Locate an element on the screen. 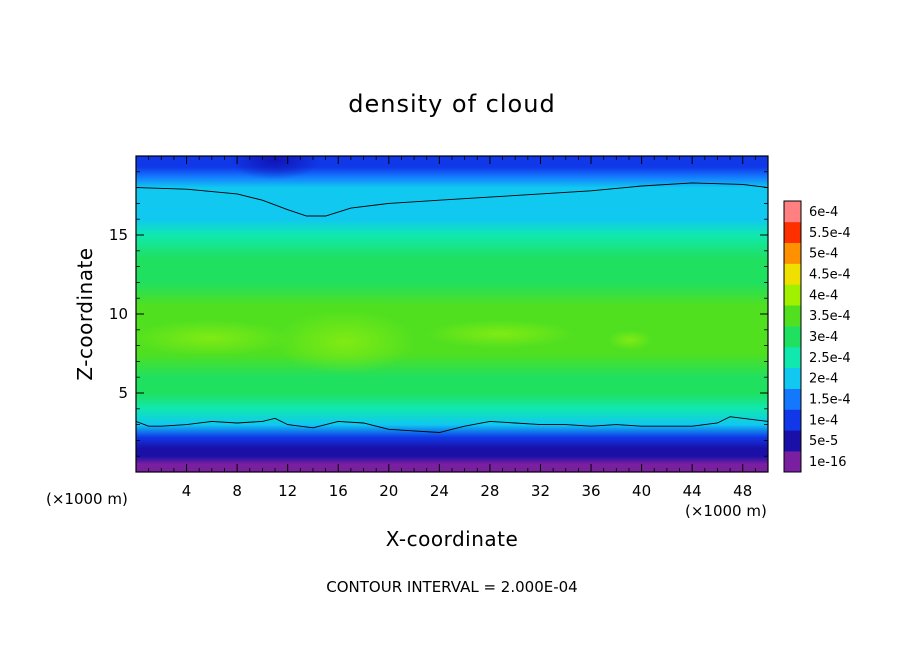 The width and height of the screenshot is (904, 654). colorbar-label: 5e-5 is located at coordinates (823, 441).